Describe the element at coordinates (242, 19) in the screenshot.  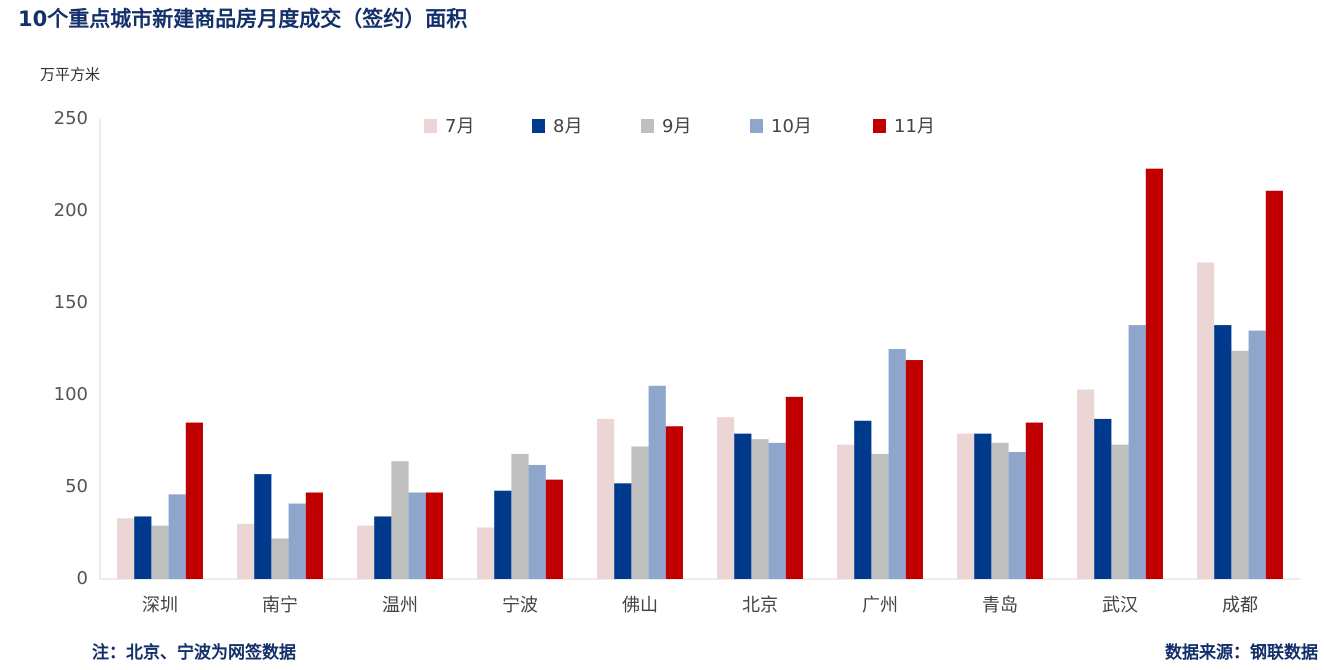
I see `chart-title: 10个重点城市新建商品房月度成交（签约）面积` at that location.